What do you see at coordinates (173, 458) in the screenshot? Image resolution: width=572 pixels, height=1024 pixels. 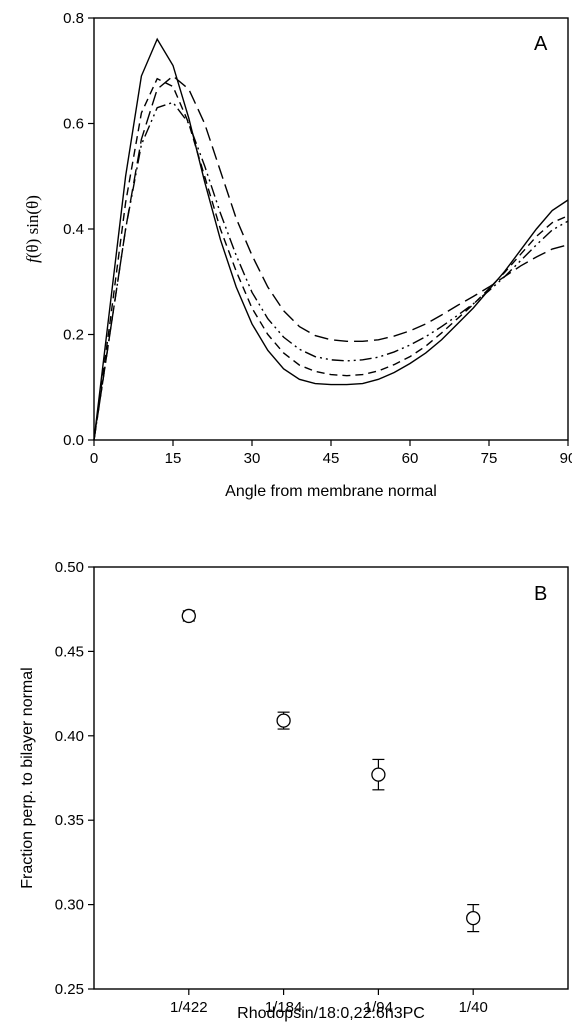 I see `panel-a-x-tick-label: 15` at bounding box center [173, 458].